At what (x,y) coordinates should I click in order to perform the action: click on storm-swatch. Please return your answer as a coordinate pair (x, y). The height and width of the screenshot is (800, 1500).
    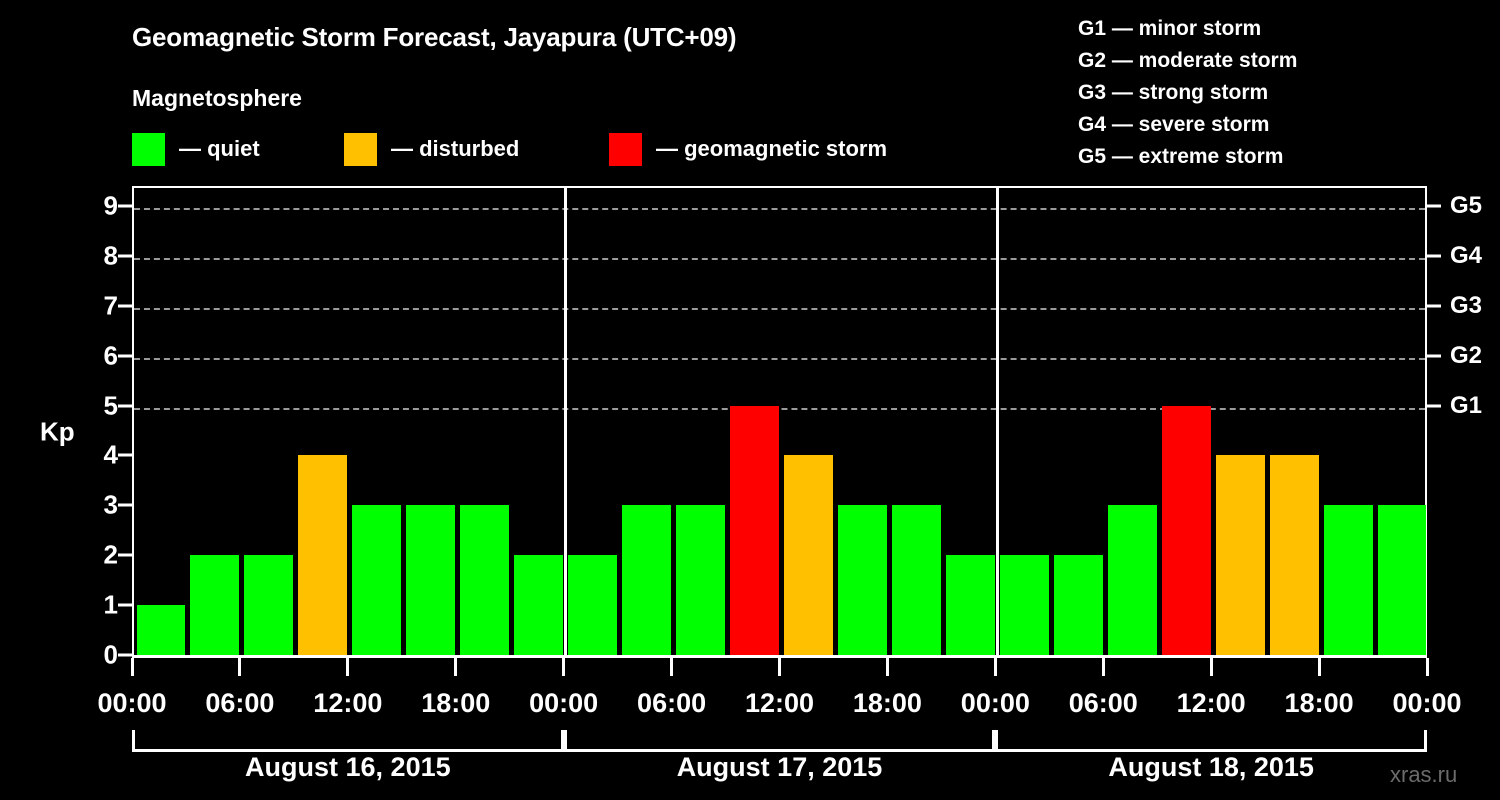
    Looking at the image, I should click on (625, 149).